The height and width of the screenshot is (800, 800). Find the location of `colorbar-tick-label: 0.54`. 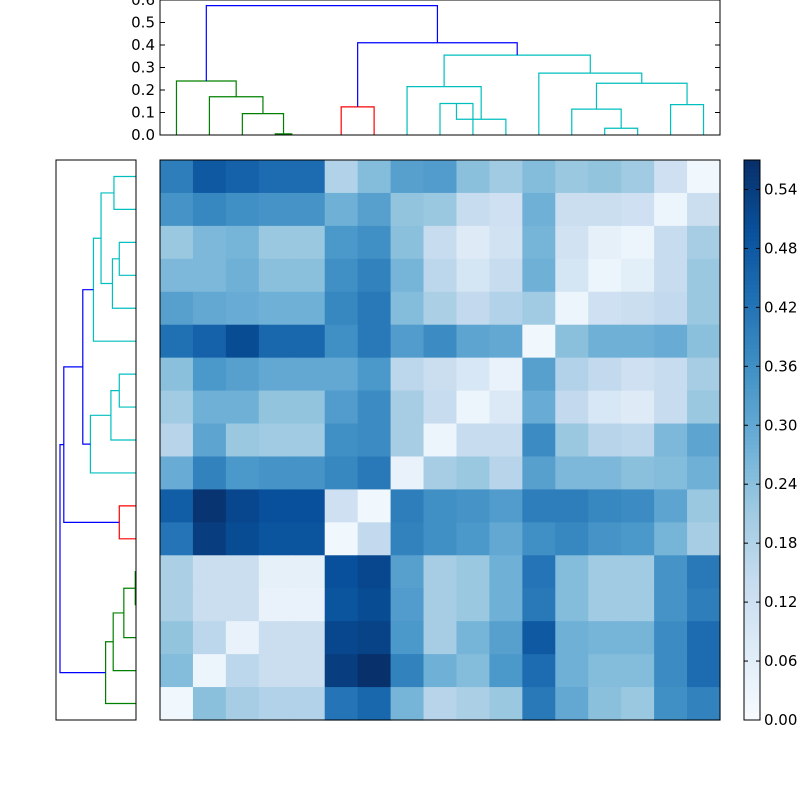

colorbar-tick-label: 0.54 is located at coordinates (780, 189).